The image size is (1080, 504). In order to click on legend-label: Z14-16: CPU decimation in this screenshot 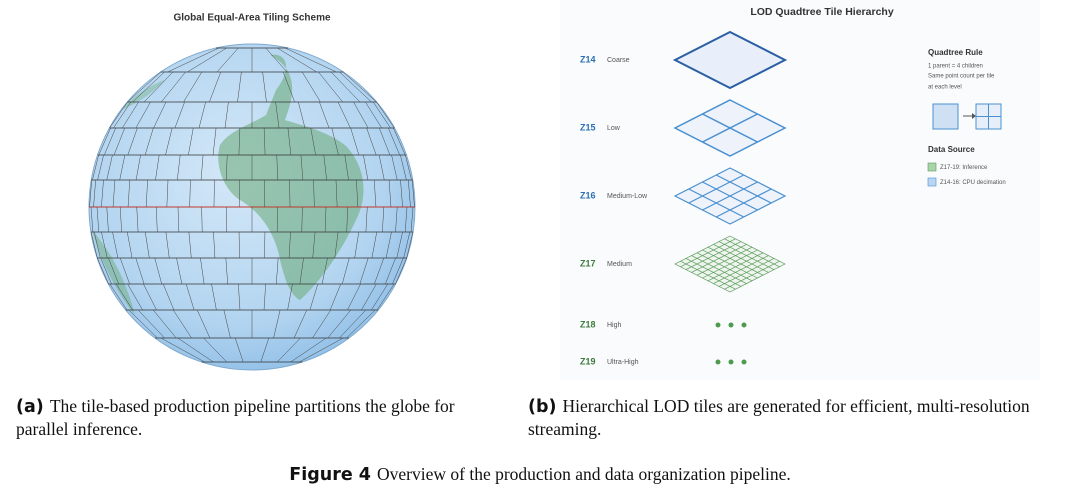, I will do `click(973, 183)`.